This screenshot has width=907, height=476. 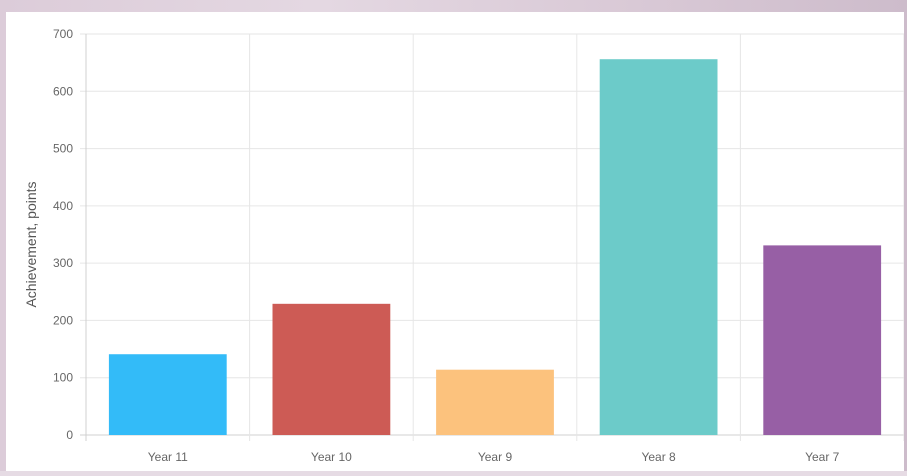 What do you see at coordinates (63, 378) in the screenshot?
I see `y-tick-label: 100` at bounding box center [63, 378].